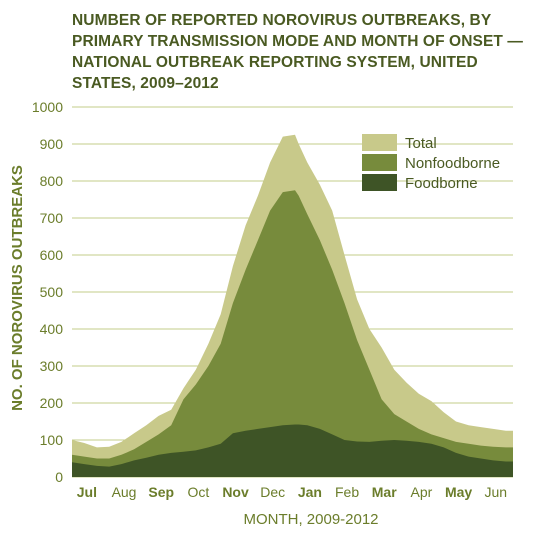 This screenshot has width=538, height=538. I want to click on x-tick-label: Sep, so click(161, 492).